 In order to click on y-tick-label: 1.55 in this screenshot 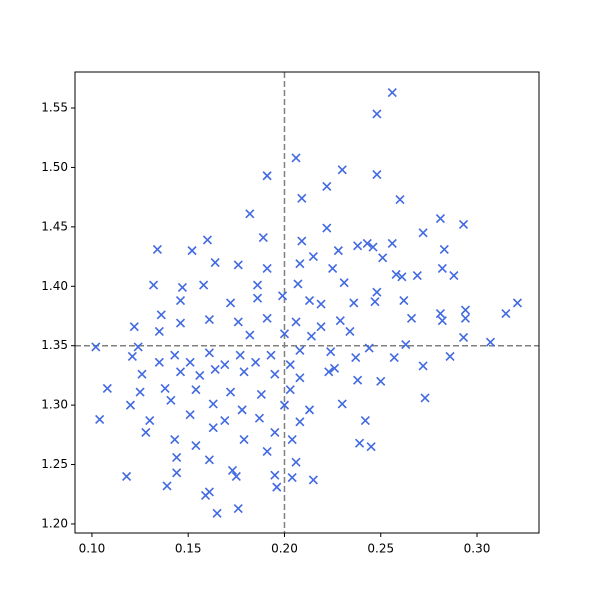, I will do `click(54, 108)`.